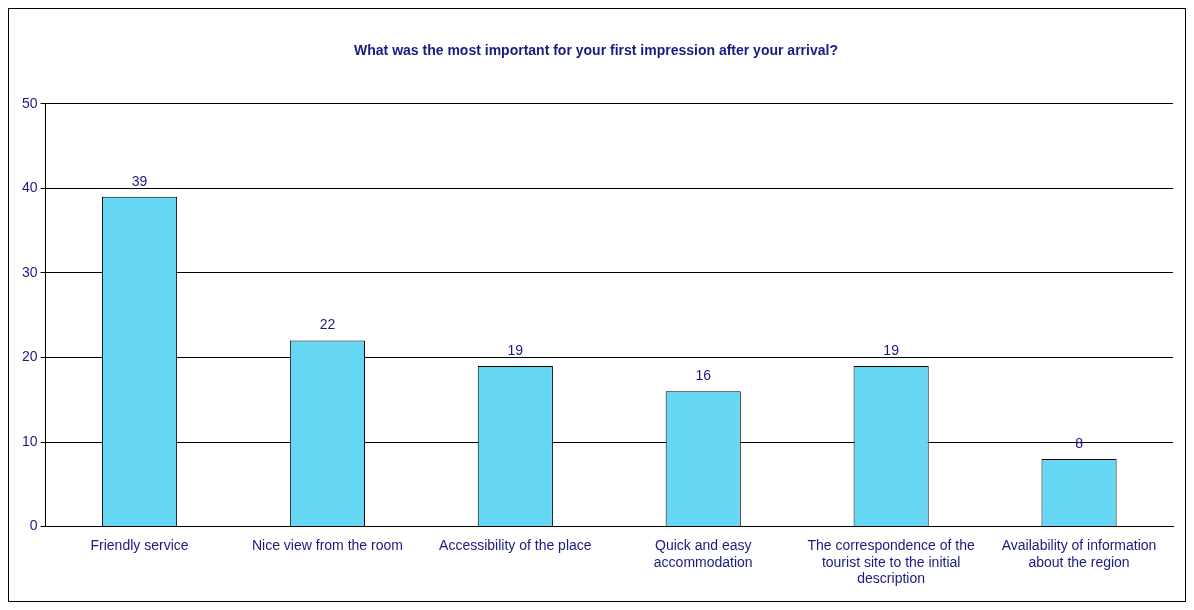 This screenshot has height=610, width=1194. What do you see at coordinates (29, 356) in the screenshot?
I see `y-tick-label: 20` at bounding box center [29, 356].